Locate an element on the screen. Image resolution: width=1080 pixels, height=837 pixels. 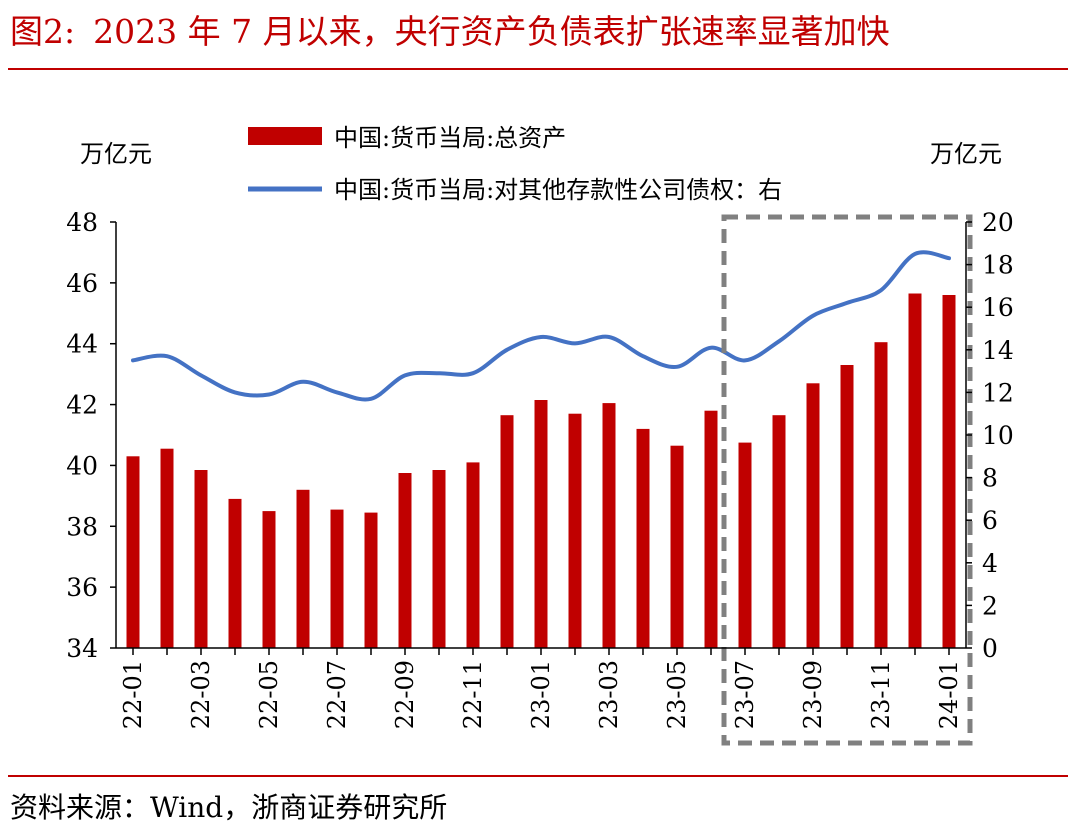
left-tick-label: 42 is located at coordinates (82, 405).